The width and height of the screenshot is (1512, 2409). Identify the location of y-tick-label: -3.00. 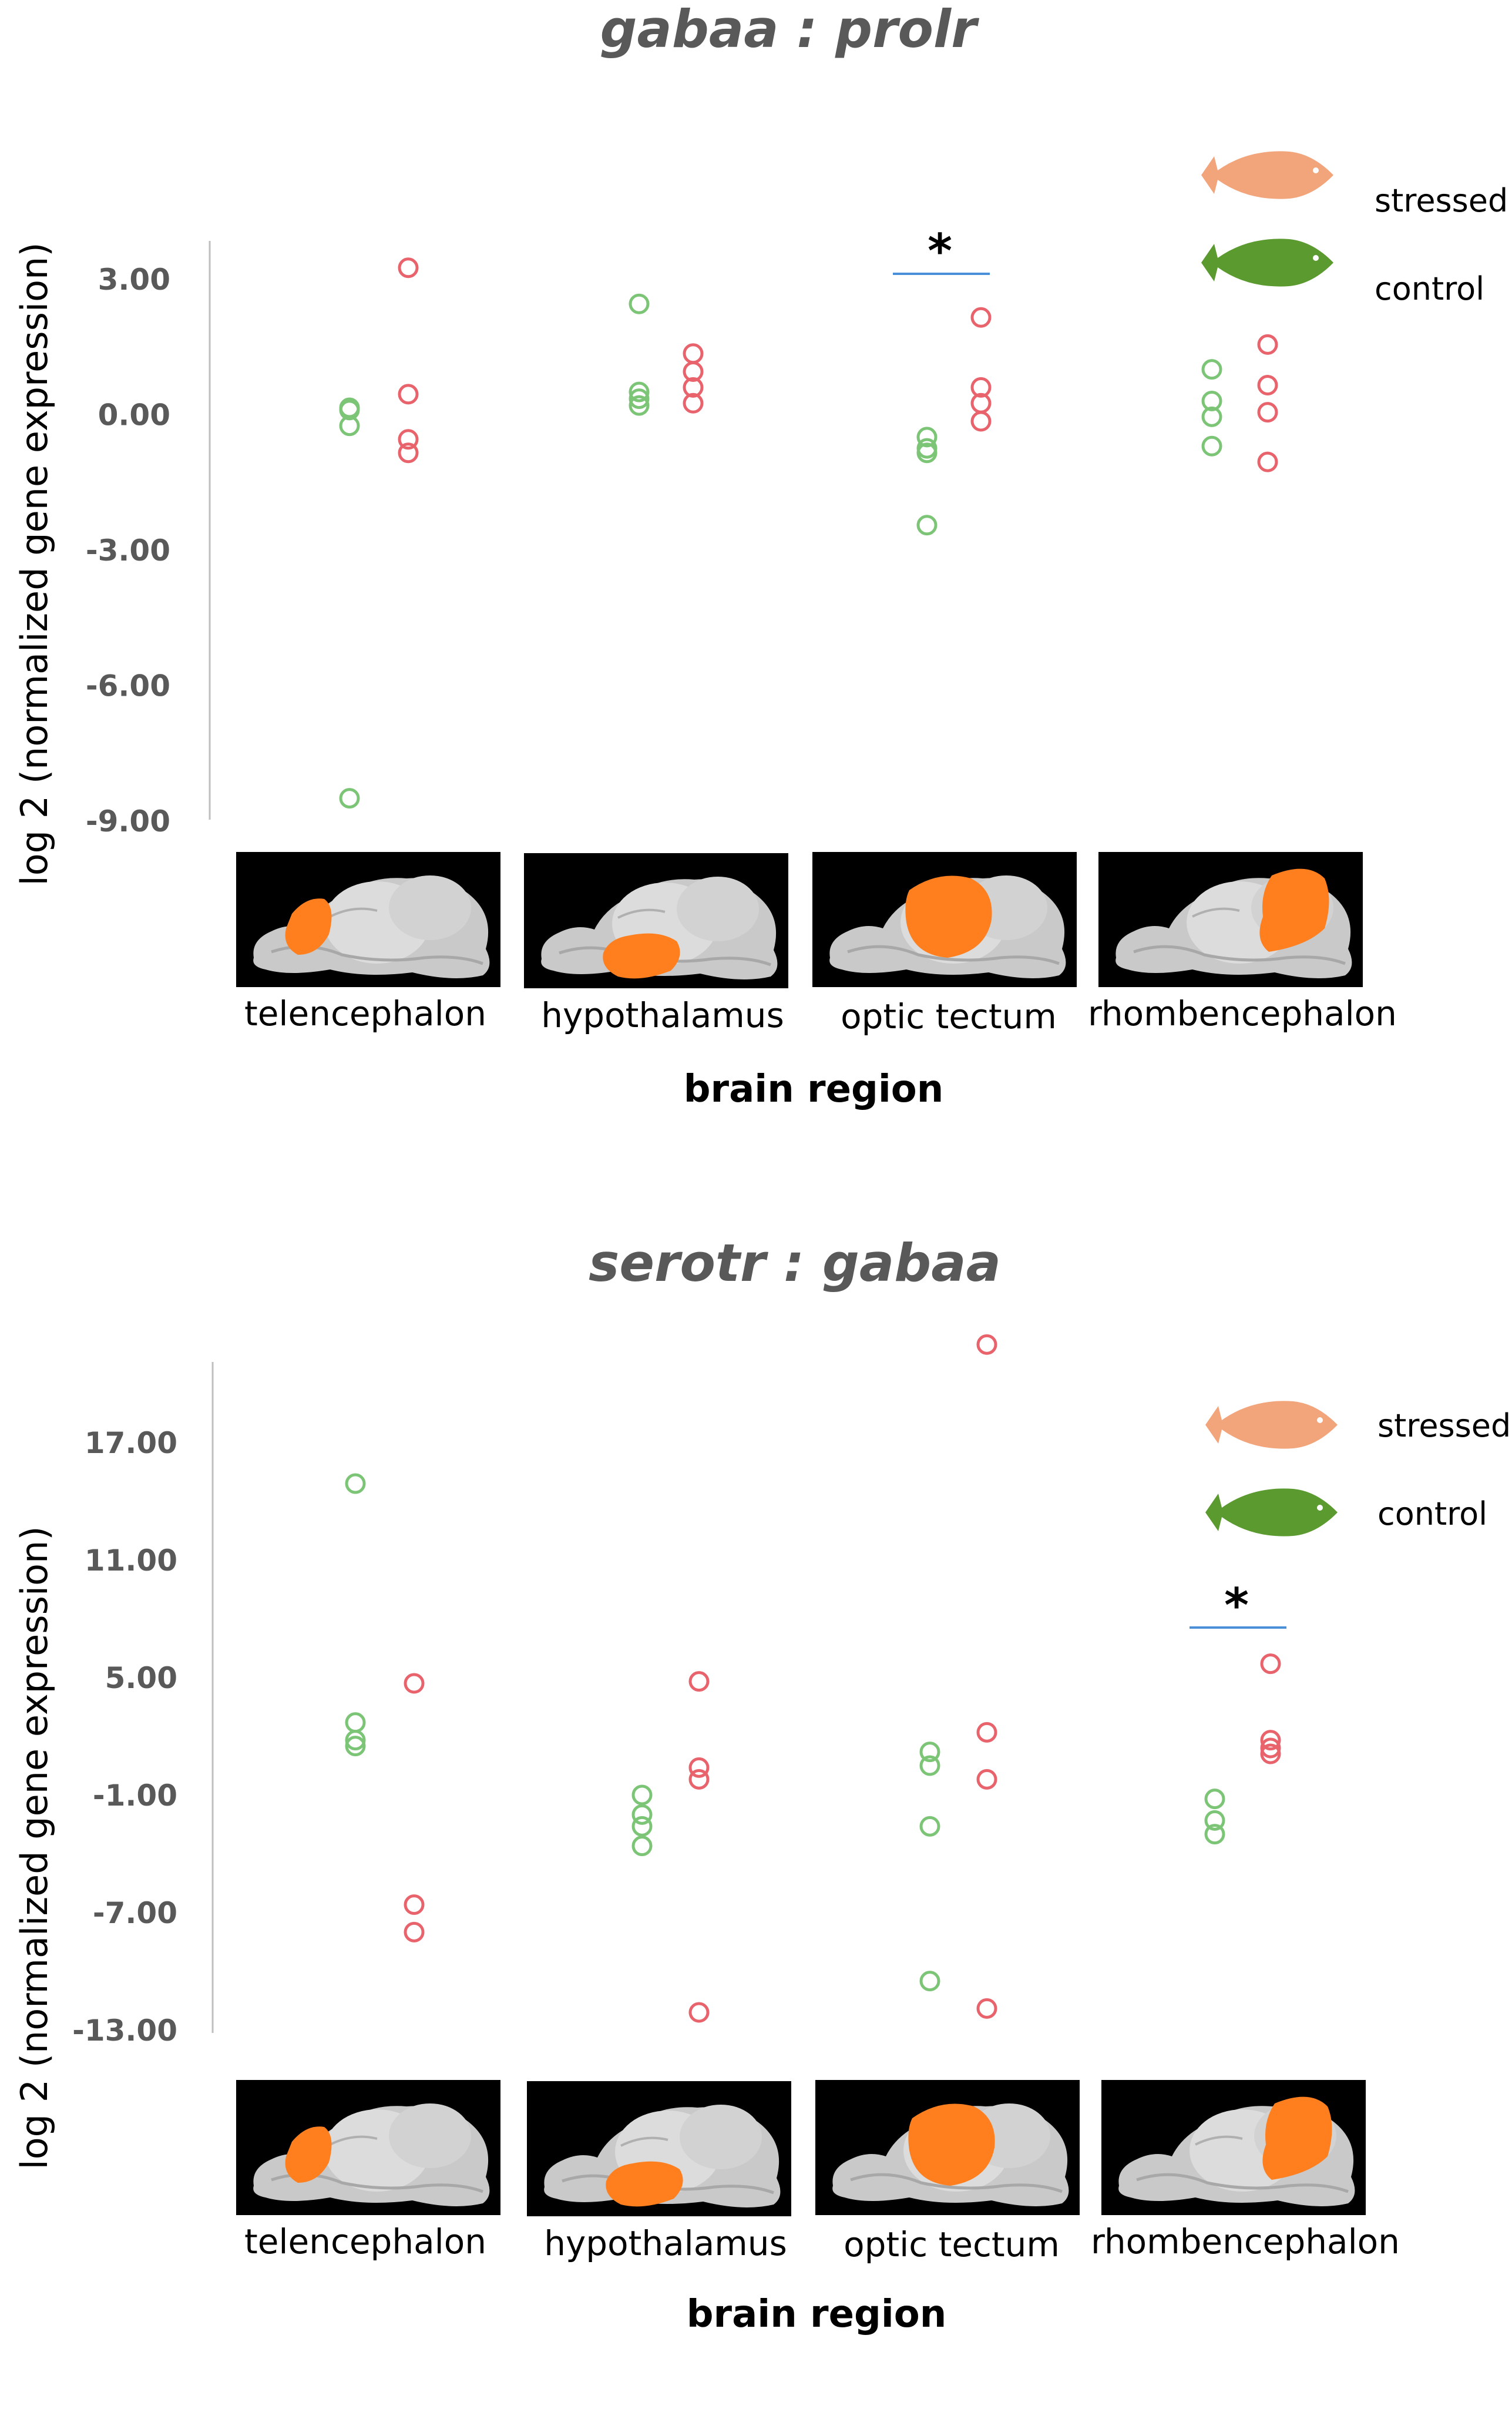
(128, 551).